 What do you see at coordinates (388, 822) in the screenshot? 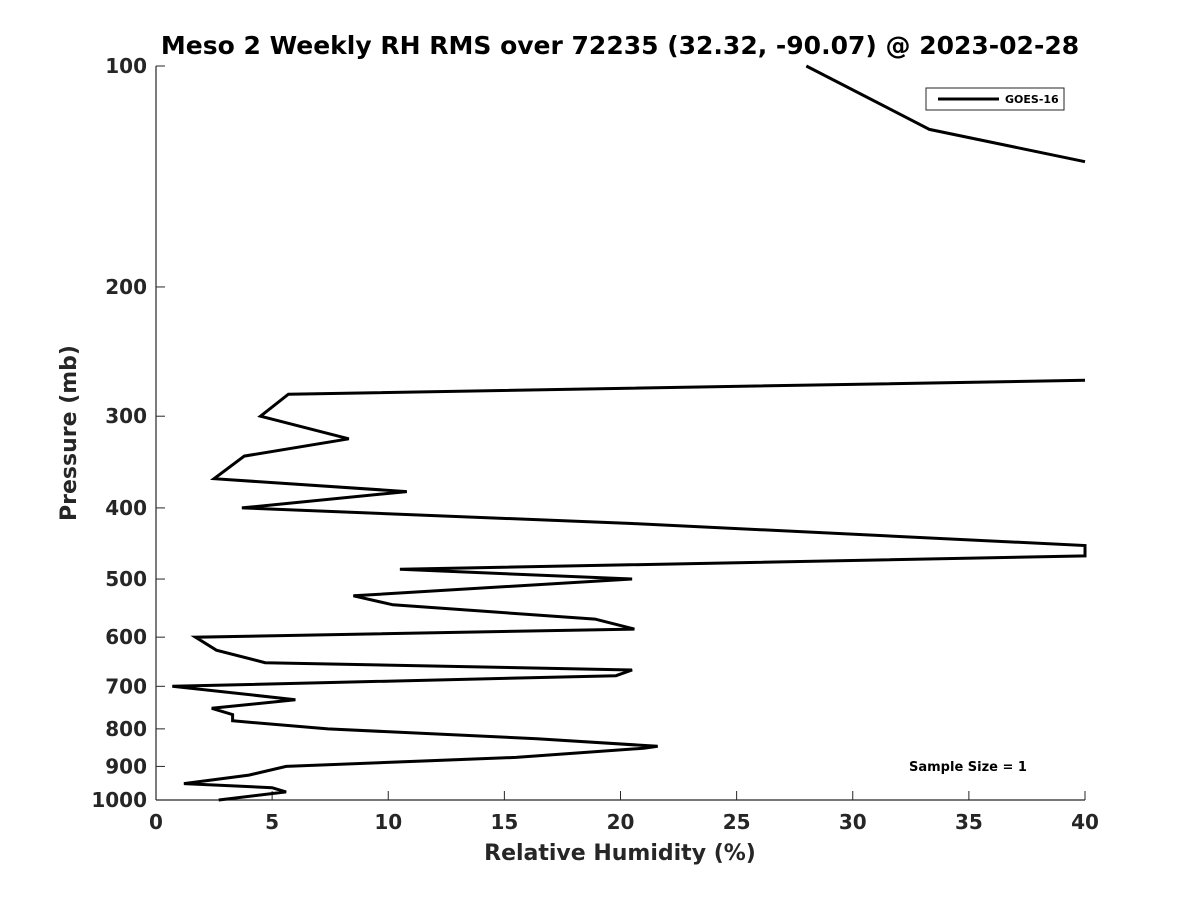
I see `x-tick-label: 10` at bounding box center [388, 822].